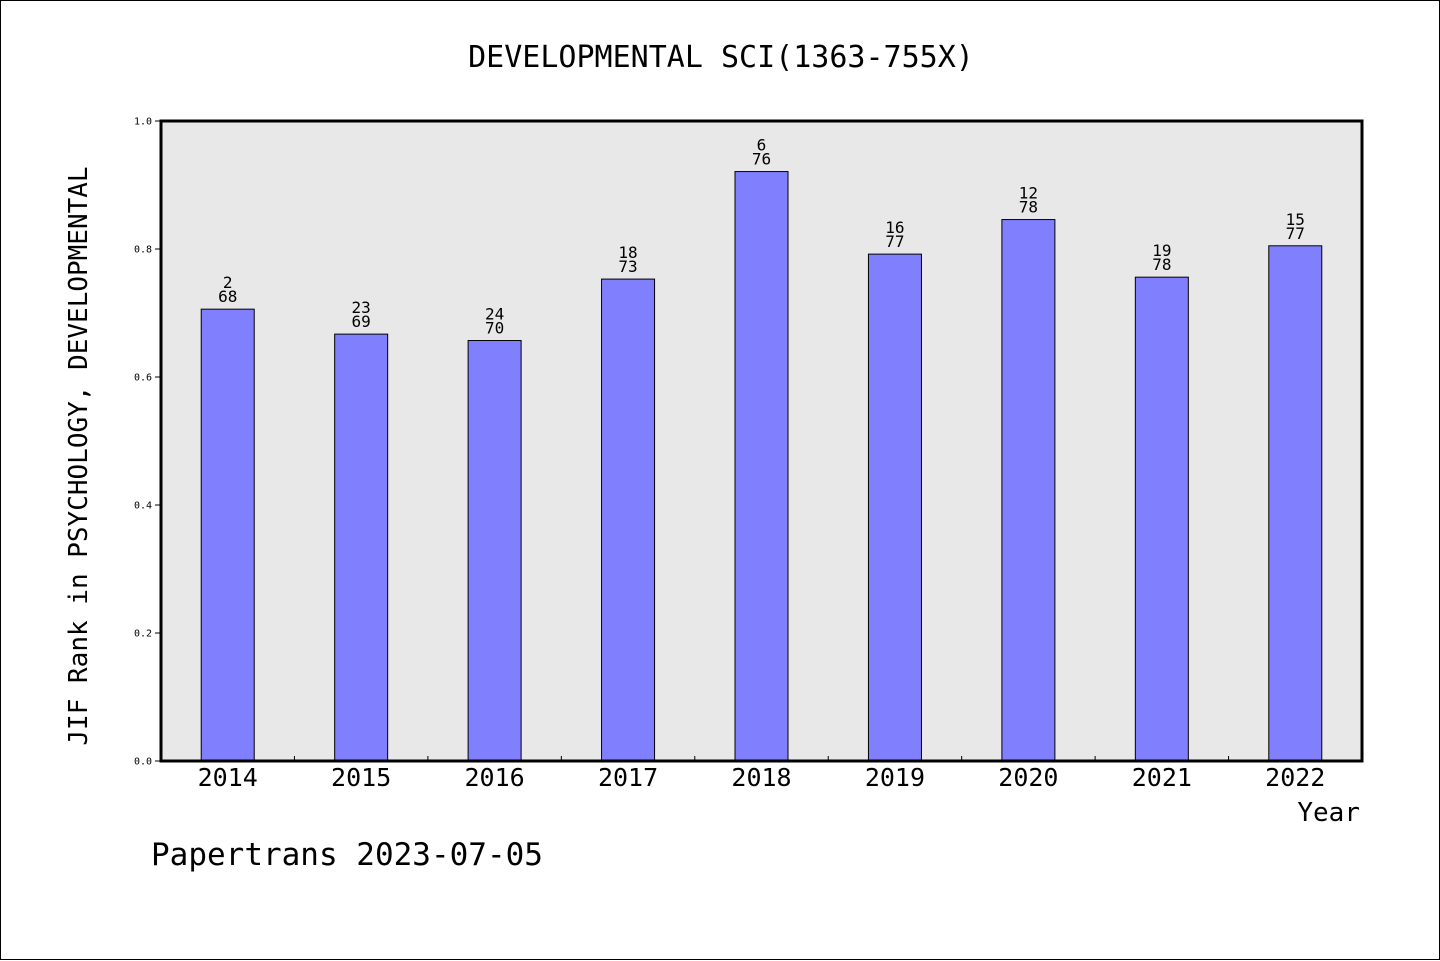 This screenshot has width=1440, height=961. What do you see at coordinates (1028, 777) in the screenshot?
I see `x-tick-label-2020: 2020` at bounding box center [1028, 777].